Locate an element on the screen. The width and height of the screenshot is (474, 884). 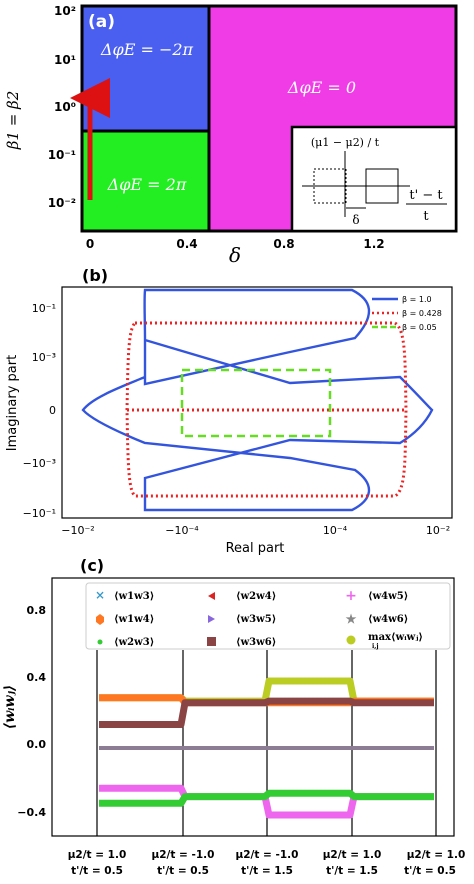
seg-label-1-tp: t'/t = 0.5 is located at coordinates (183, 871).